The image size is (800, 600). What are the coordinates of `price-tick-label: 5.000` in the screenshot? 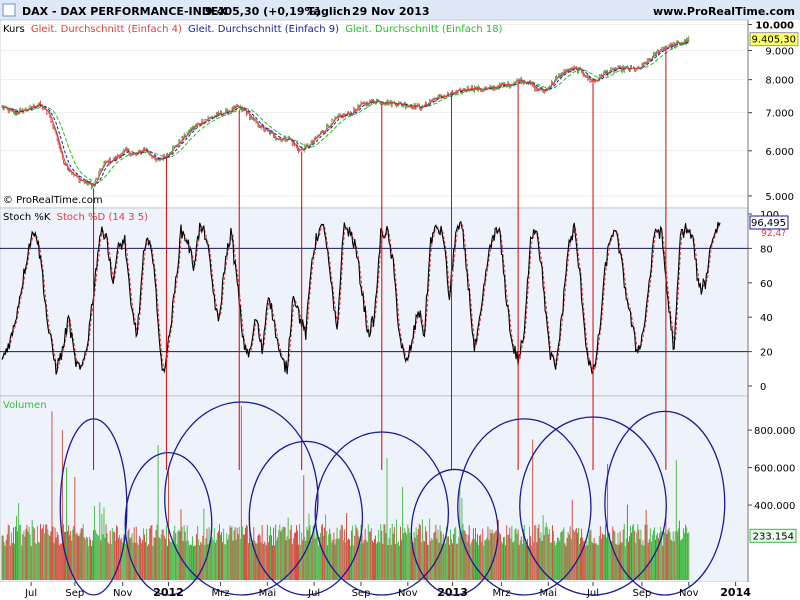 It's located at (779, 197).